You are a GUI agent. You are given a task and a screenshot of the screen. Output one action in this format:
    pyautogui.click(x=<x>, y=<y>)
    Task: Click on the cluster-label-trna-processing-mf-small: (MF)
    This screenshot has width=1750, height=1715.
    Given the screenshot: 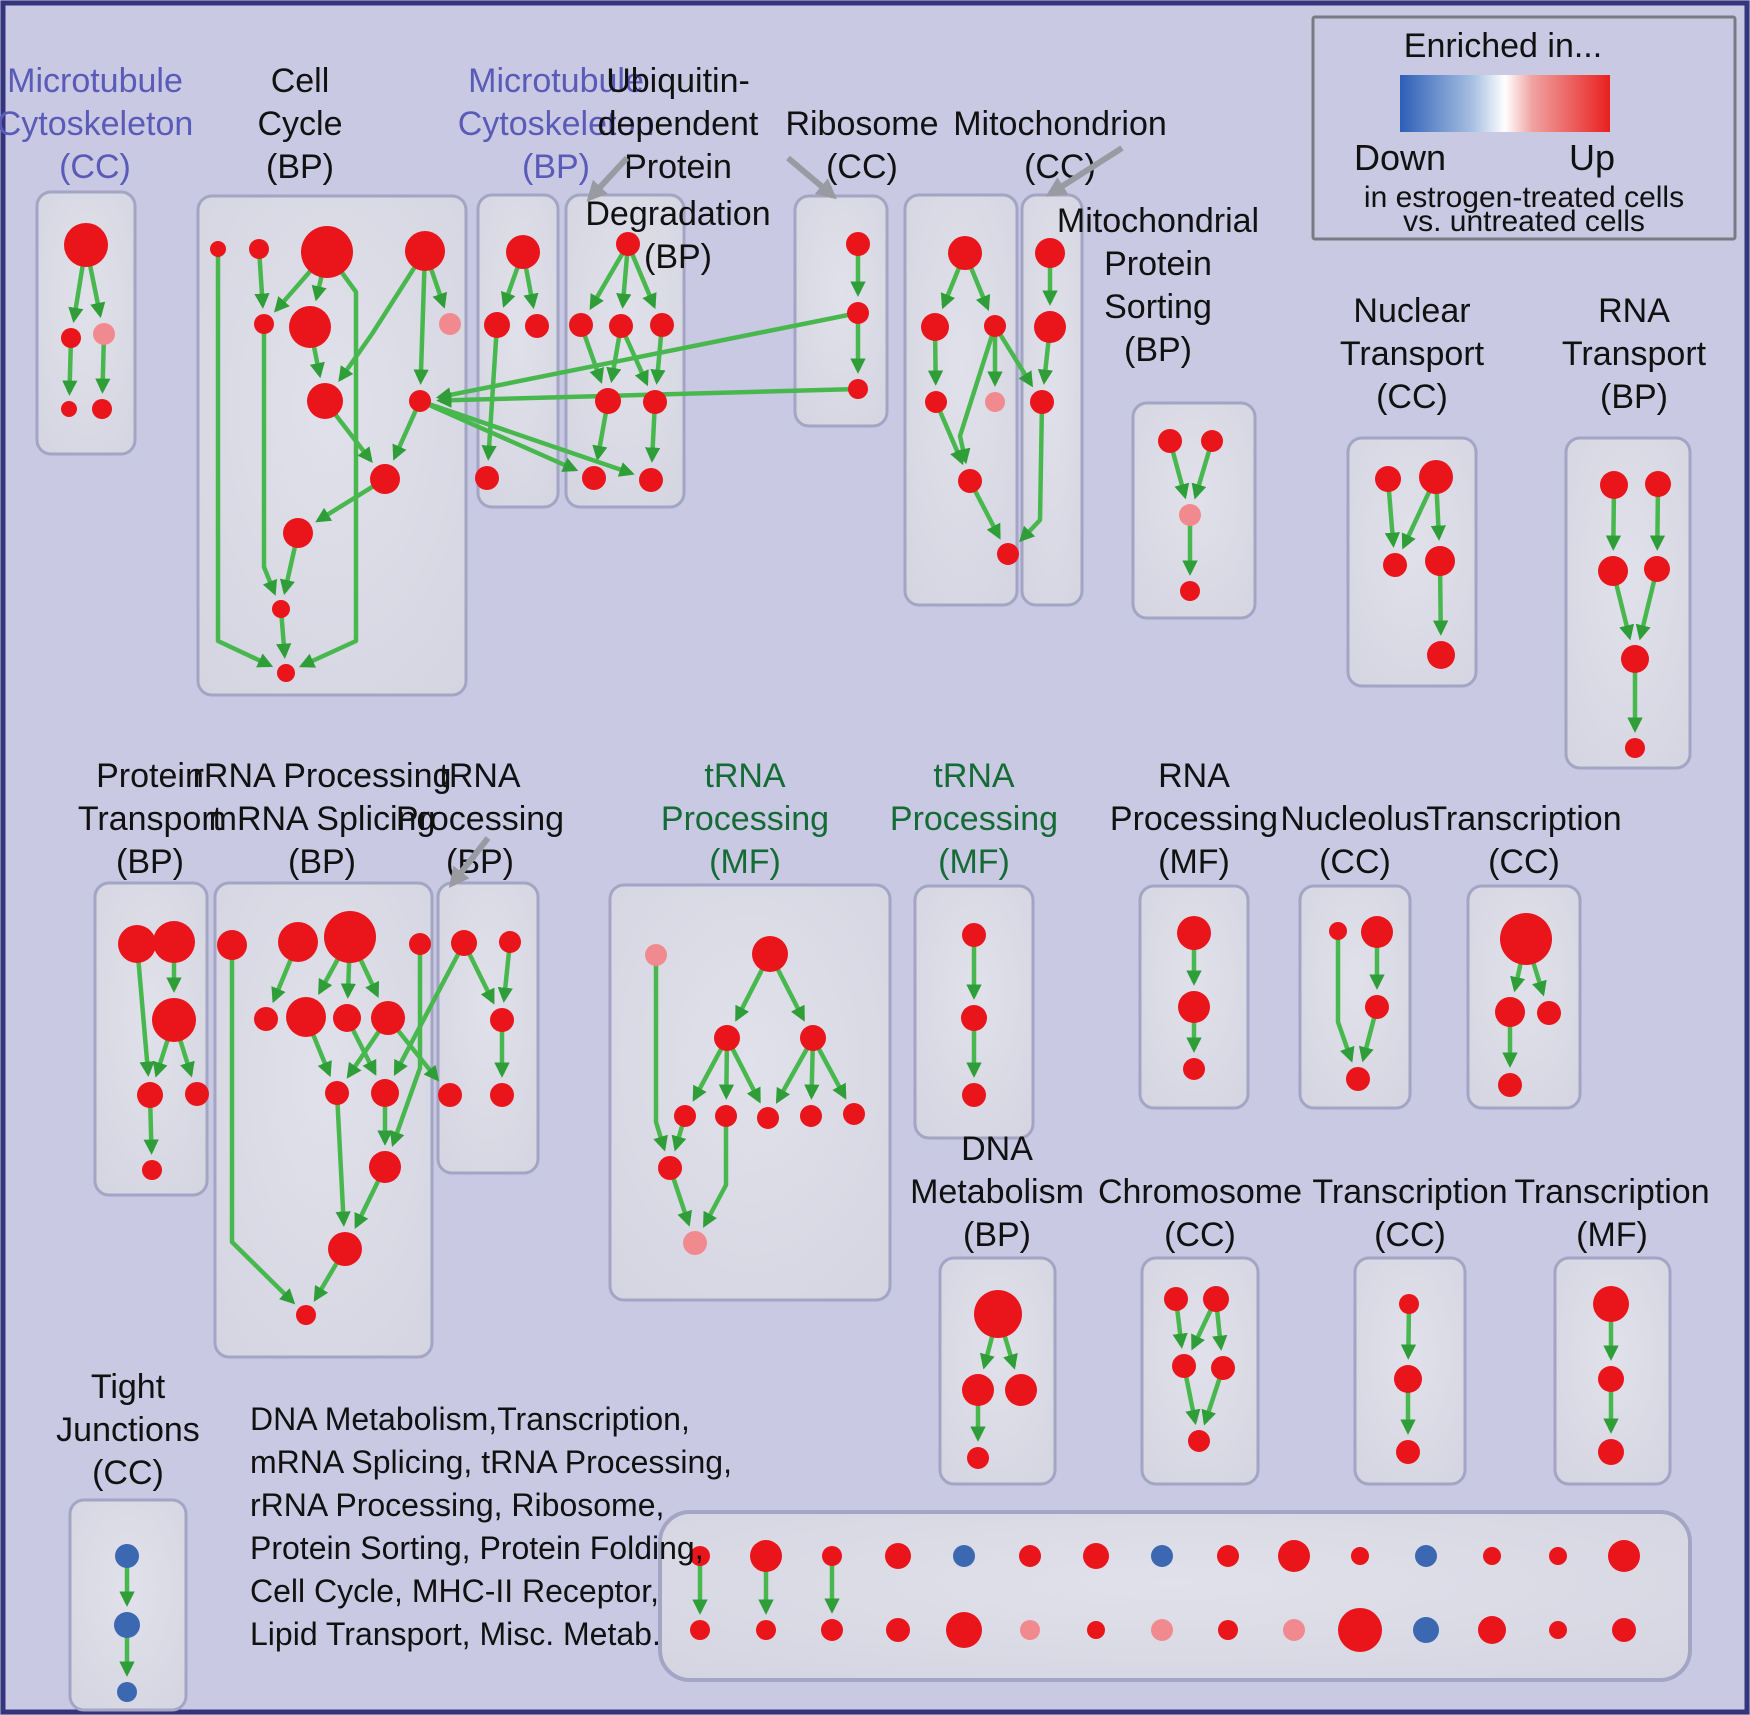 What is the action you would take?
    pyautogui.click(x=974, y=862)
    